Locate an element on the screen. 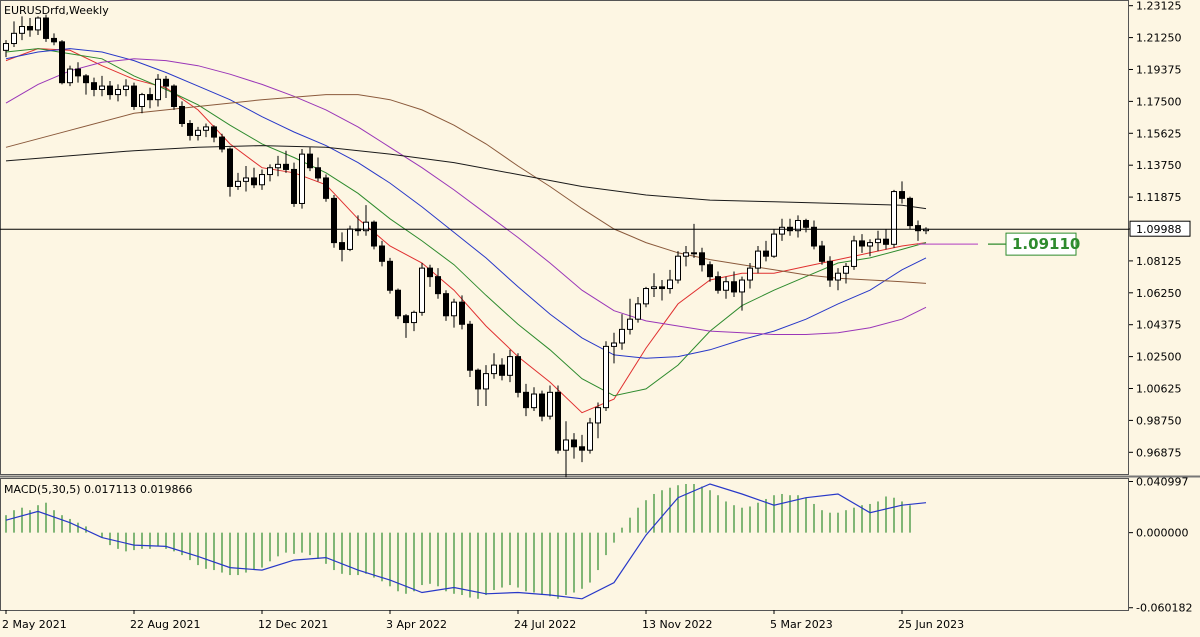  price-tick-label: 1.04375 is located at coordinates (1159, 325).